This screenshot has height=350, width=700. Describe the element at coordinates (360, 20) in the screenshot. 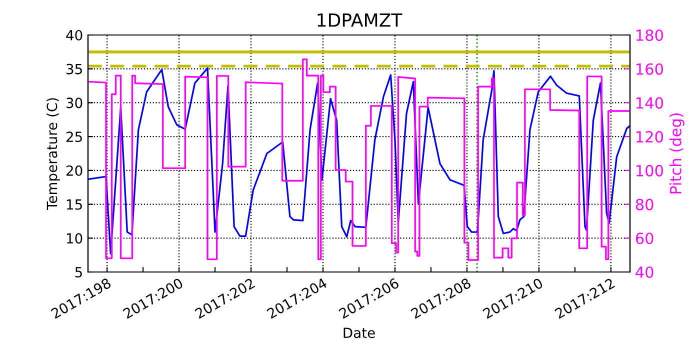

I see `chart-title: 1DPAMZT` at that location.